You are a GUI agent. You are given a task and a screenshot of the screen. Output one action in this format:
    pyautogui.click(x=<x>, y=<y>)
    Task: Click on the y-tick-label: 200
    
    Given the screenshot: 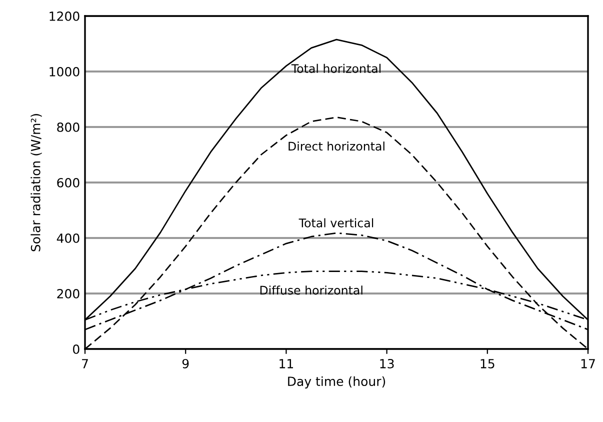 What is the action you would take?
    pyautogui.click(x=68, y=293)
    